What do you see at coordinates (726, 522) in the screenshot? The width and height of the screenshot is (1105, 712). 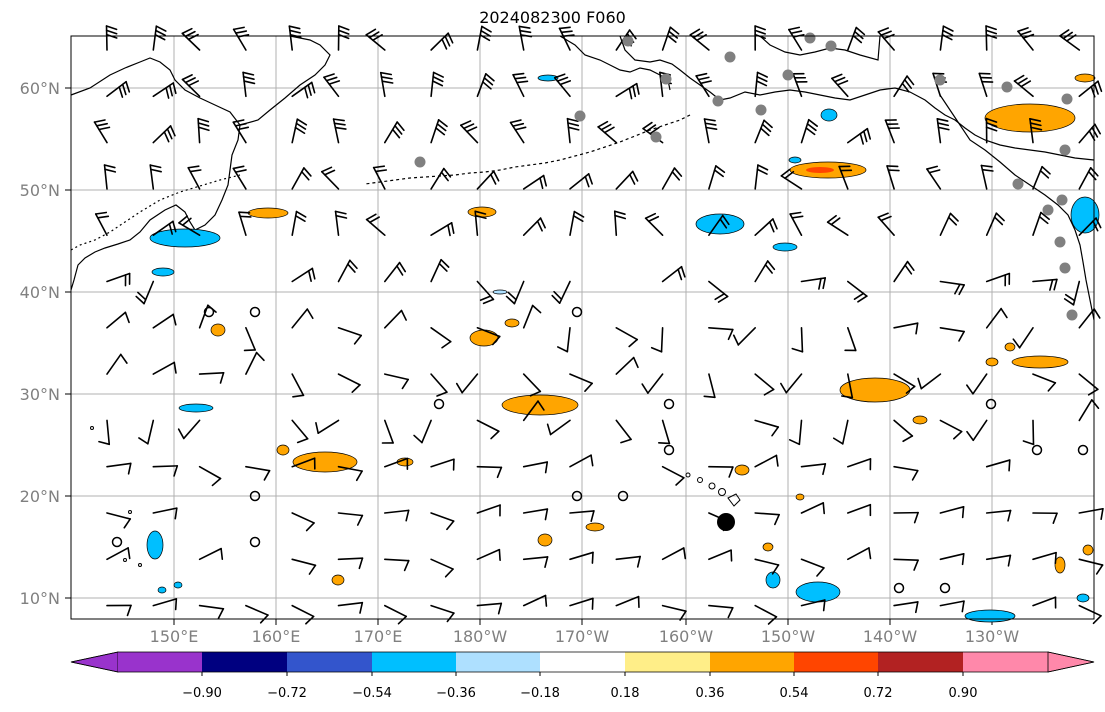 I see `center-marker` at bounding box center [726, 522].